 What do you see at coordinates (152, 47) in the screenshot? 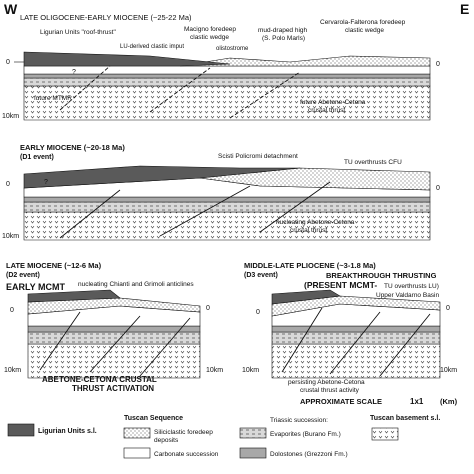
I see `label-lu-input: LU-derived clastic imput` at bounding box center [152, 47].